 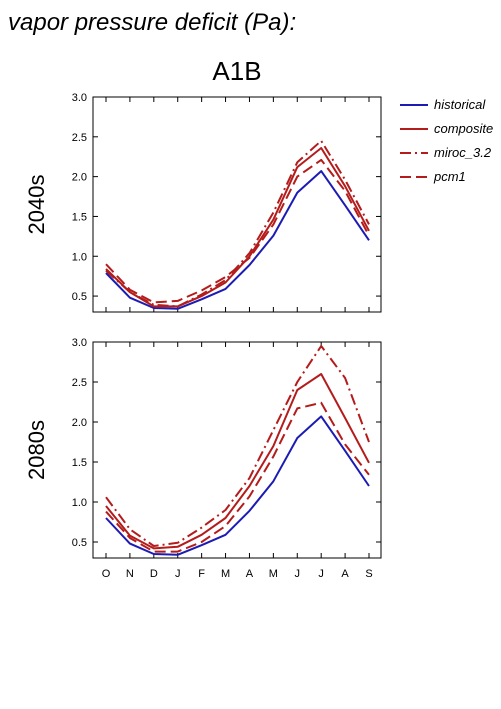 What do you see at coordinates (152, 22) in the screenshot?
I see `figure-heading: vapor pressure deficit (Pa):` at bounding box center [152, 22].